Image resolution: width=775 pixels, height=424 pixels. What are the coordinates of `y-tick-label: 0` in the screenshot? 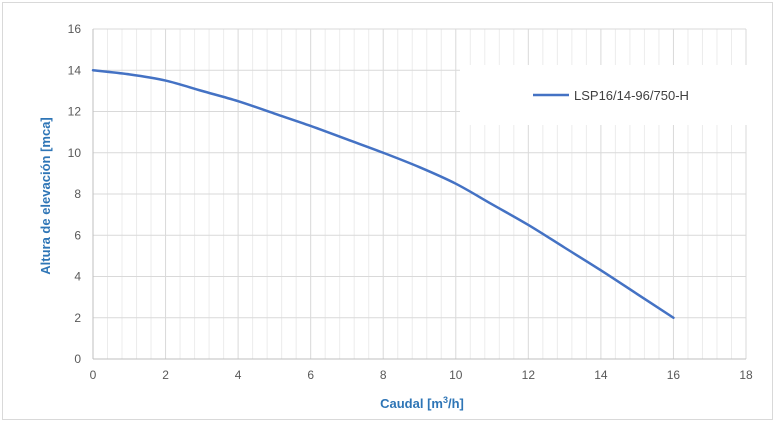 It's located at (77, 359).